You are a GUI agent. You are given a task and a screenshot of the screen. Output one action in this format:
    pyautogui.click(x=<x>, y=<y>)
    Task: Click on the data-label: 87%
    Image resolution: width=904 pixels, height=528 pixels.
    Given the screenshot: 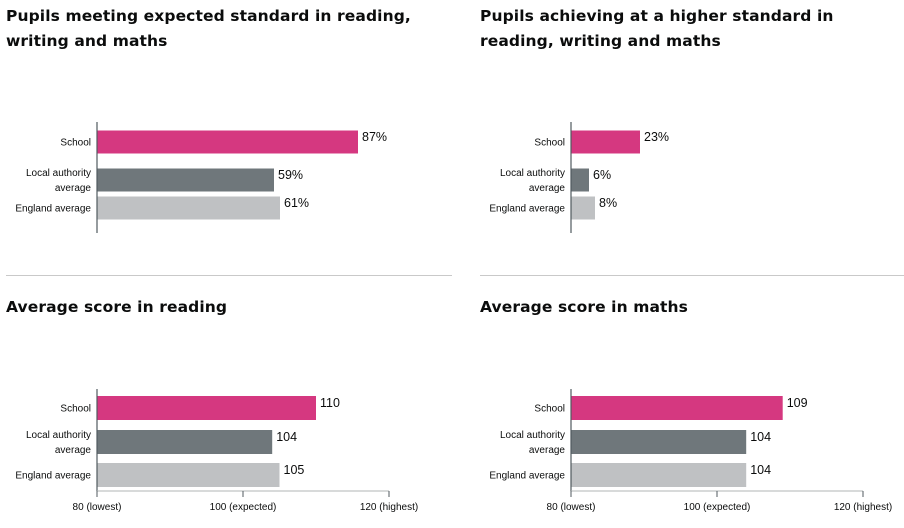 What is the action you would take?
    pyautogui.click(x=374, y=137)
    